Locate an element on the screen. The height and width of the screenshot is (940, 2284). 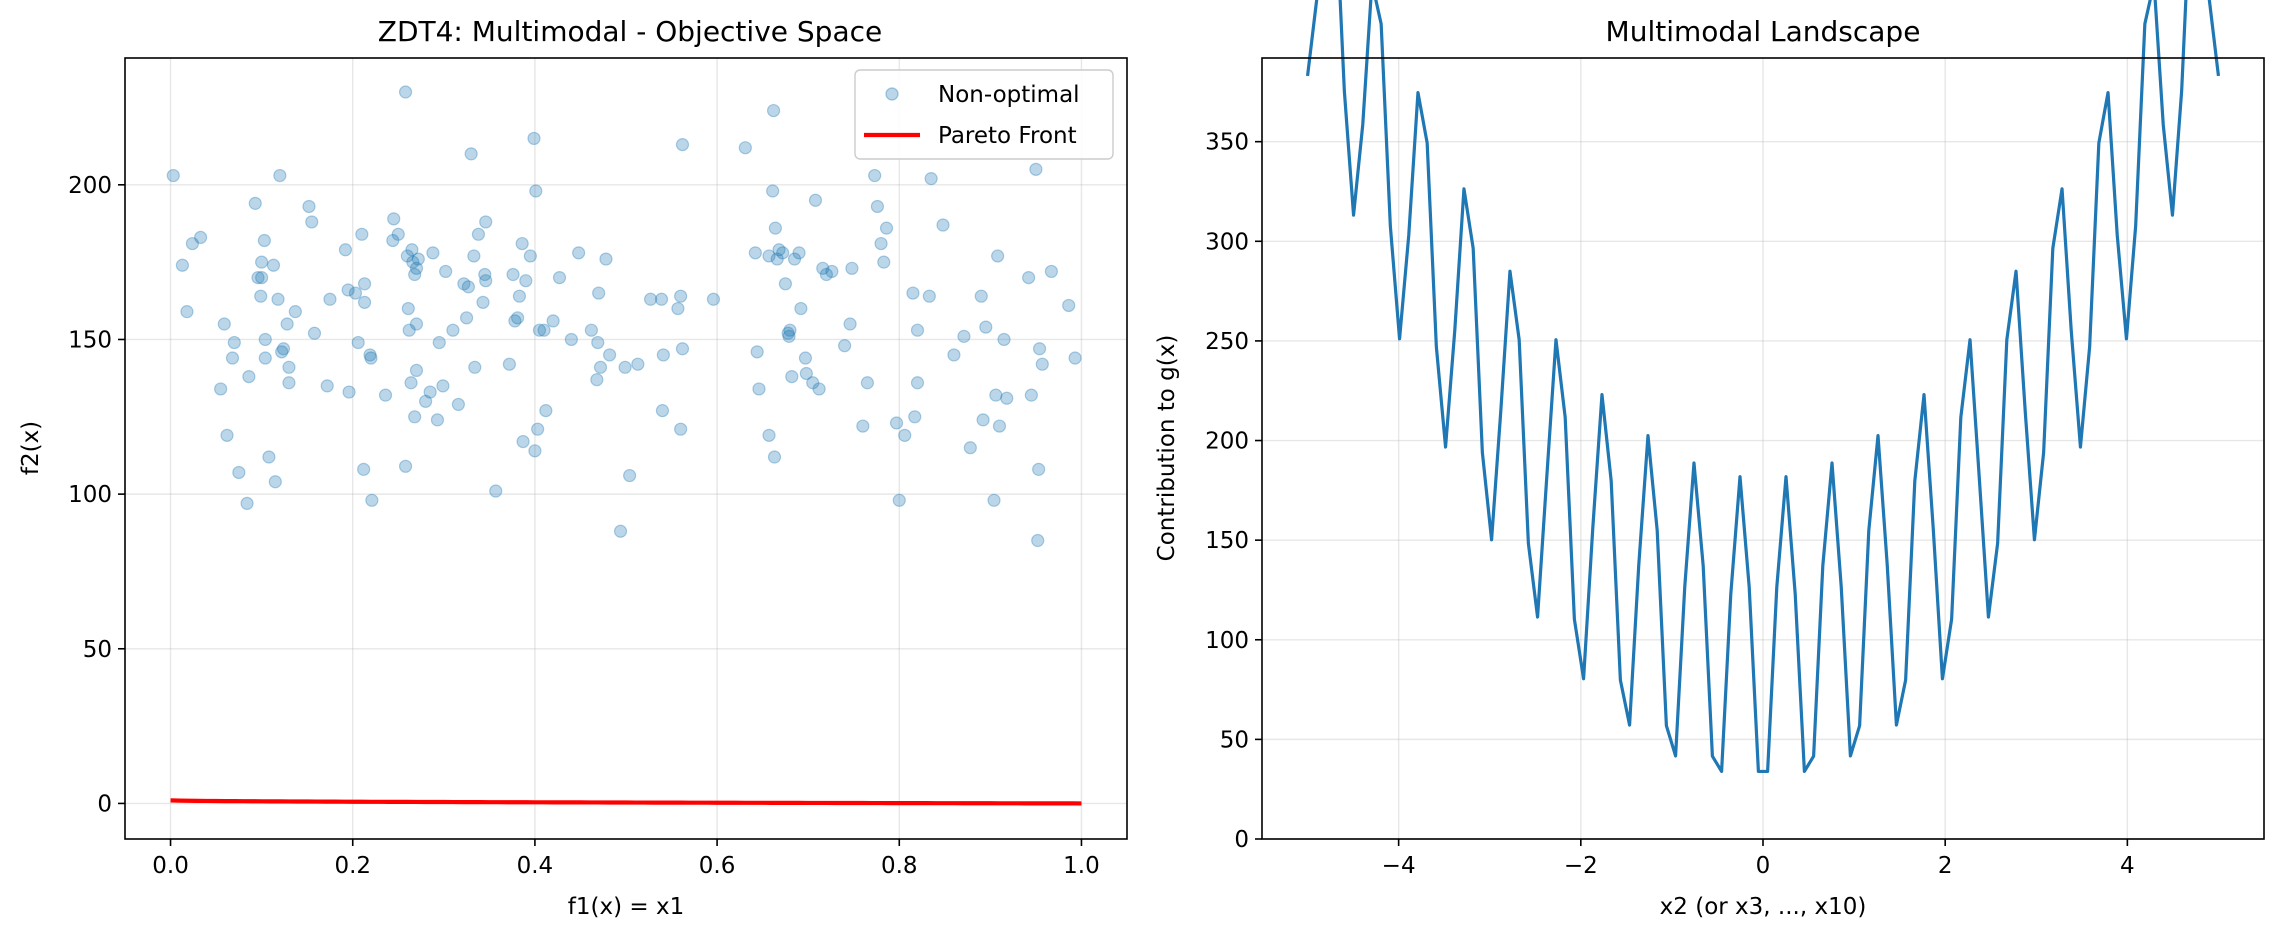
x-tick-label: 0.8 is located at coordinates (899, 866).